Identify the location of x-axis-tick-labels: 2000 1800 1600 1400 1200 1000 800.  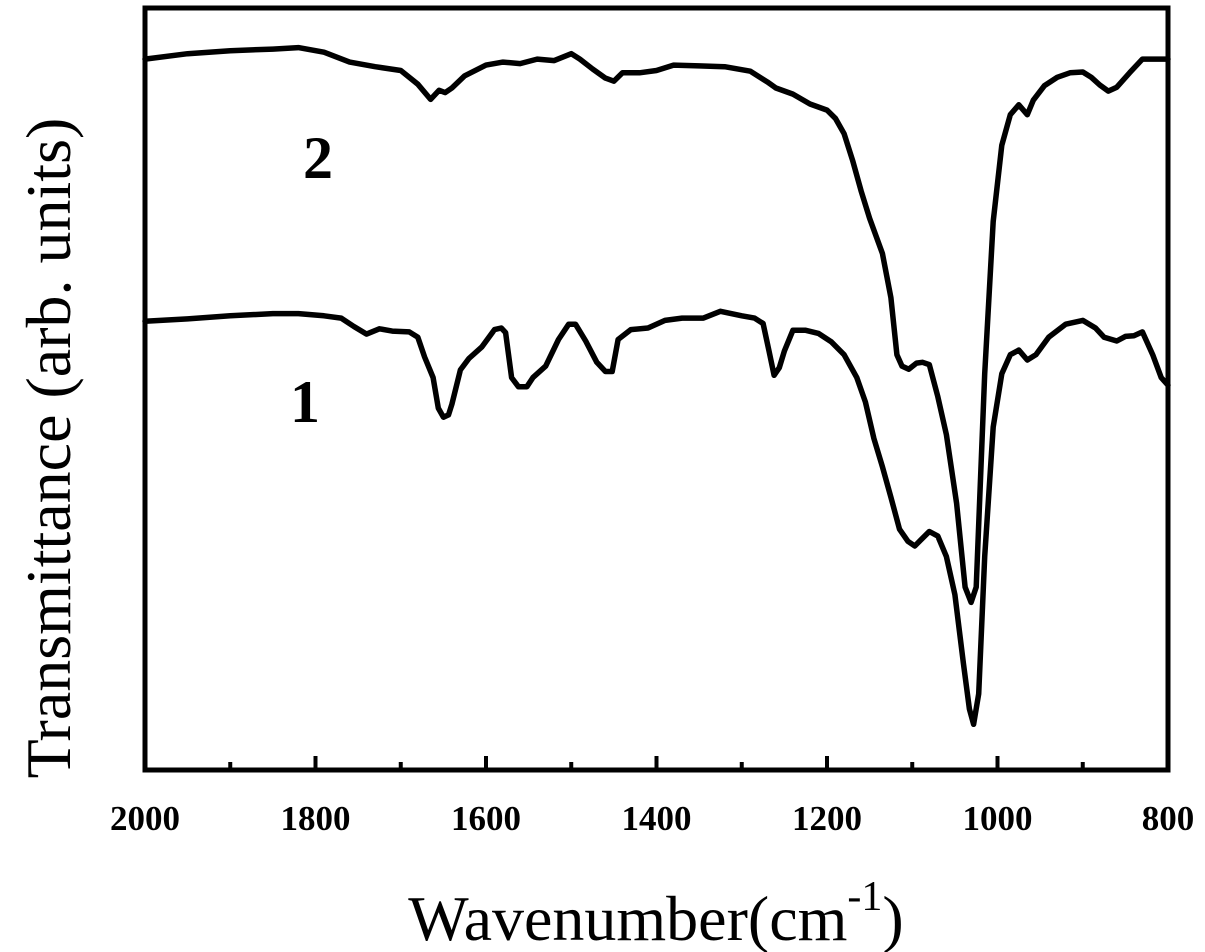
(652, 818).